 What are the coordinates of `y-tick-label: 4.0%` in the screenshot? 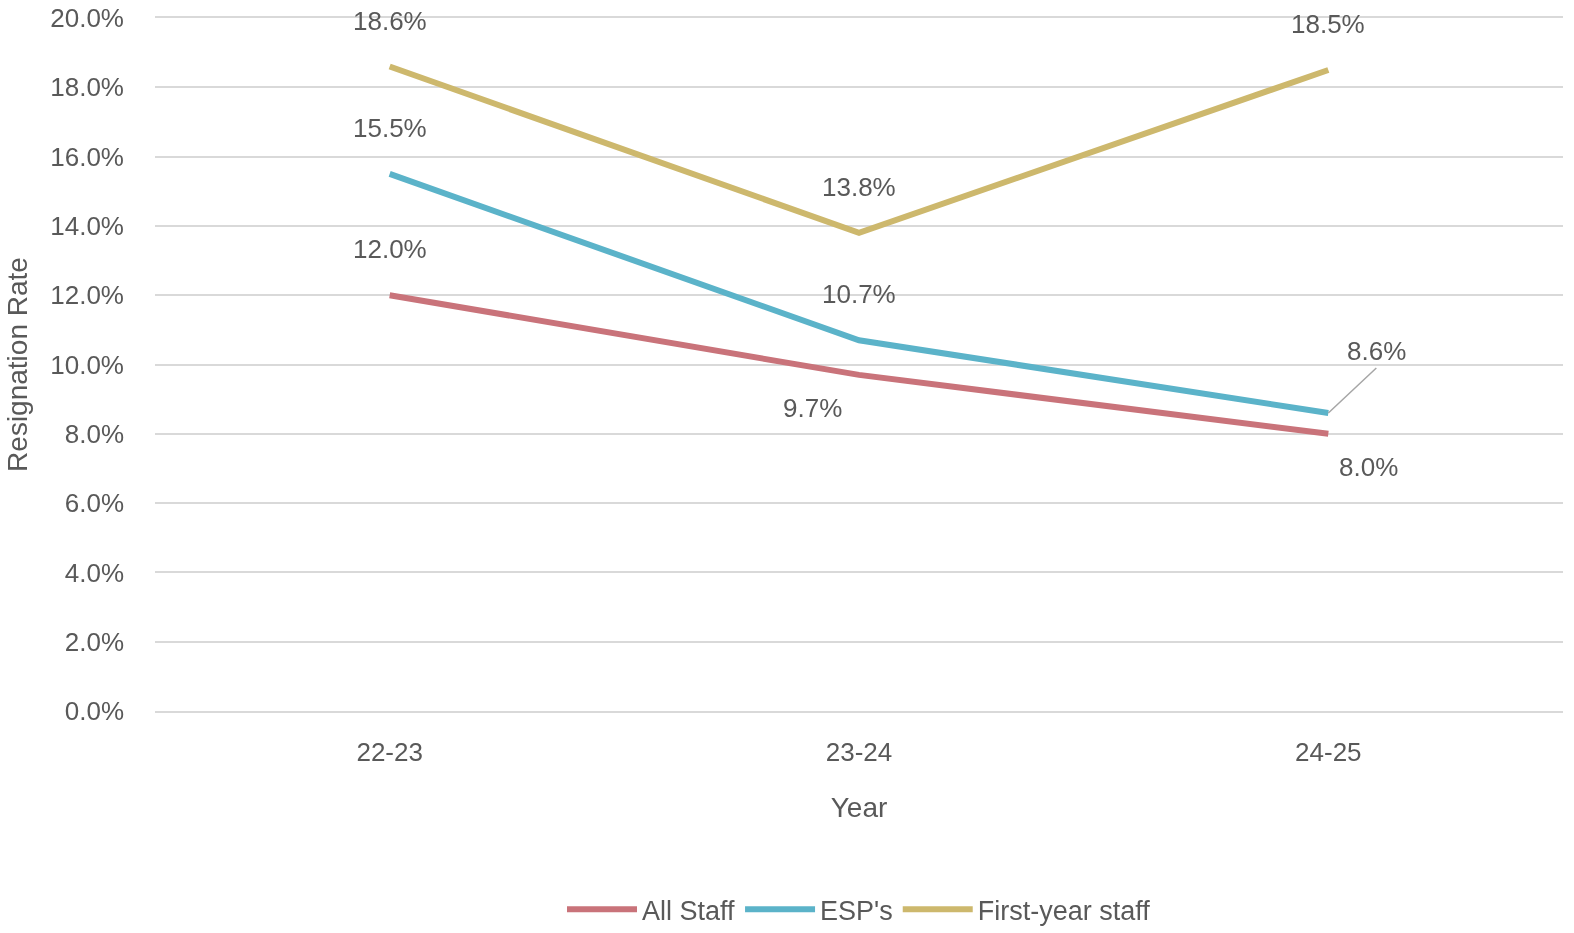 It's located at (94, 572).